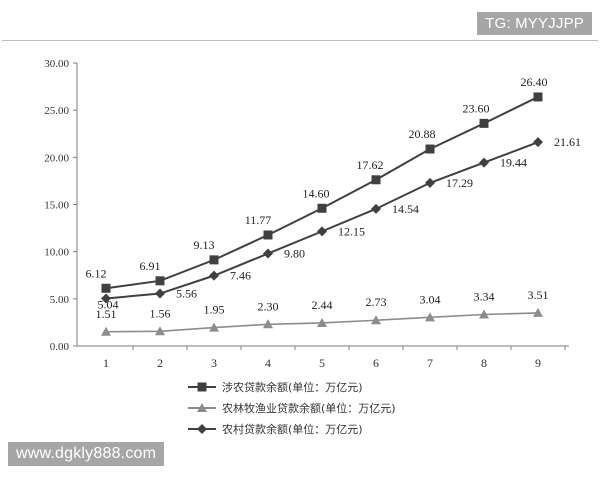 This screenshot has width=600, height=480. What do you see at coordinates (376, 363) in the screenshot?
I see `x-tick-label: 6` at bounding box center [376, 363].